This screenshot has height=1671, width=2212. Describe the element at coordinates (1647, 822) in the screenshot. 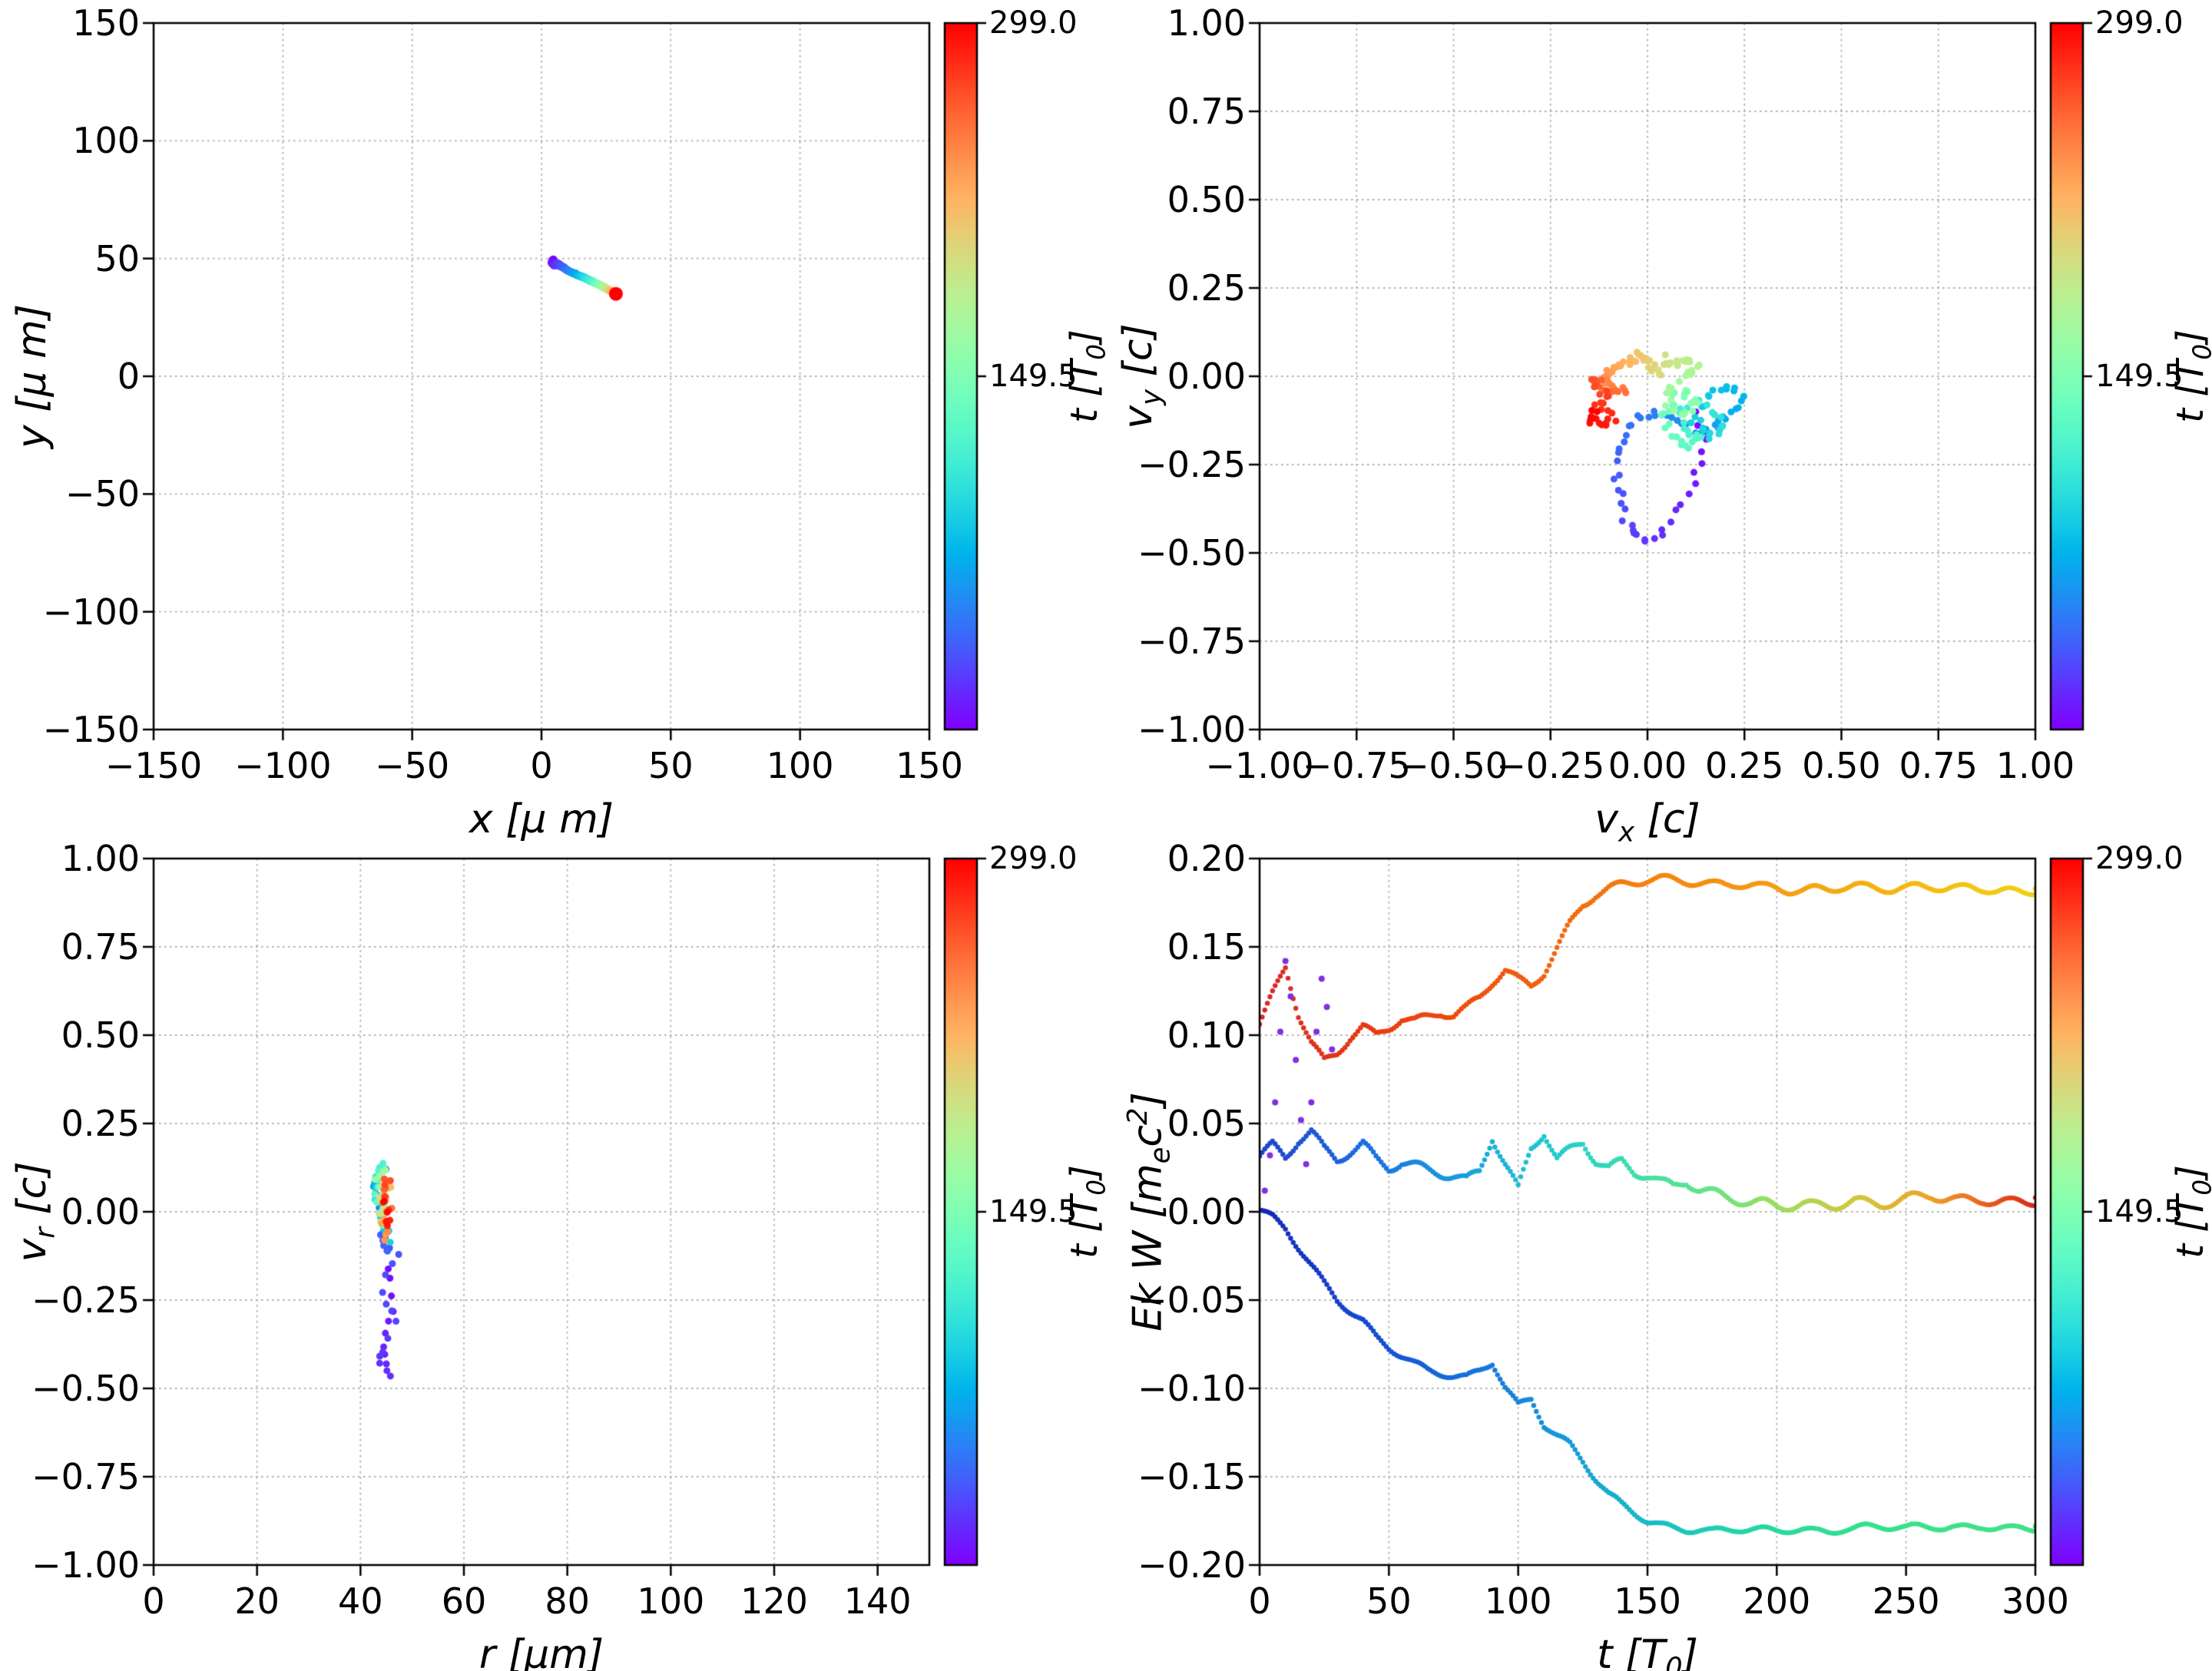

I see `x-axis-label: vx [c]` at that location.